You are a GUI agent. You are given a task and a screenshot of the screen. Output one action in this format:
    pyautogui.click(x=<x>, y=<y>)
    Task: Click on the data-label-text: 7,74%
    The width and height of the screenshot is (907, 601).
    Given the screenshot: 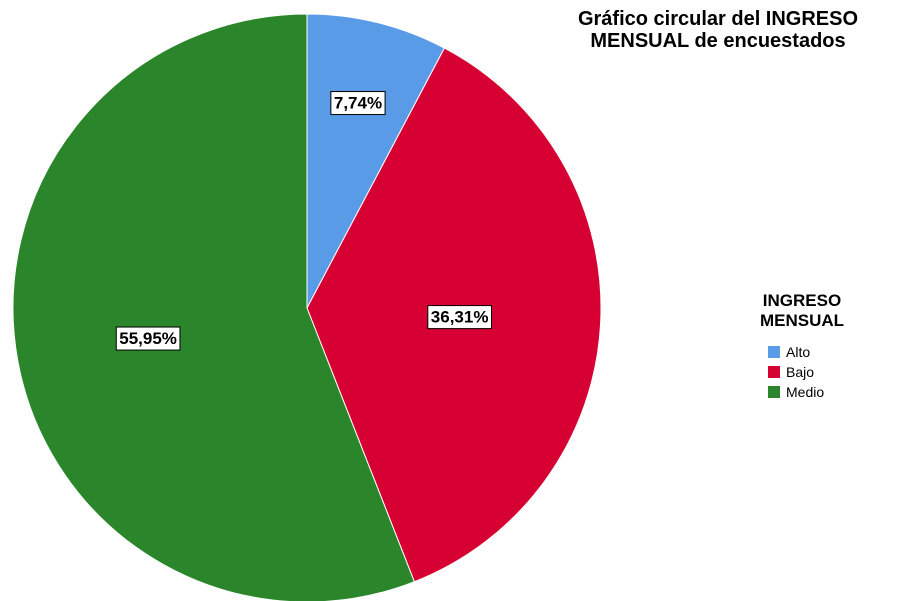 What is the action you would take?
    pyautogui.click(x=358, y=103)
    